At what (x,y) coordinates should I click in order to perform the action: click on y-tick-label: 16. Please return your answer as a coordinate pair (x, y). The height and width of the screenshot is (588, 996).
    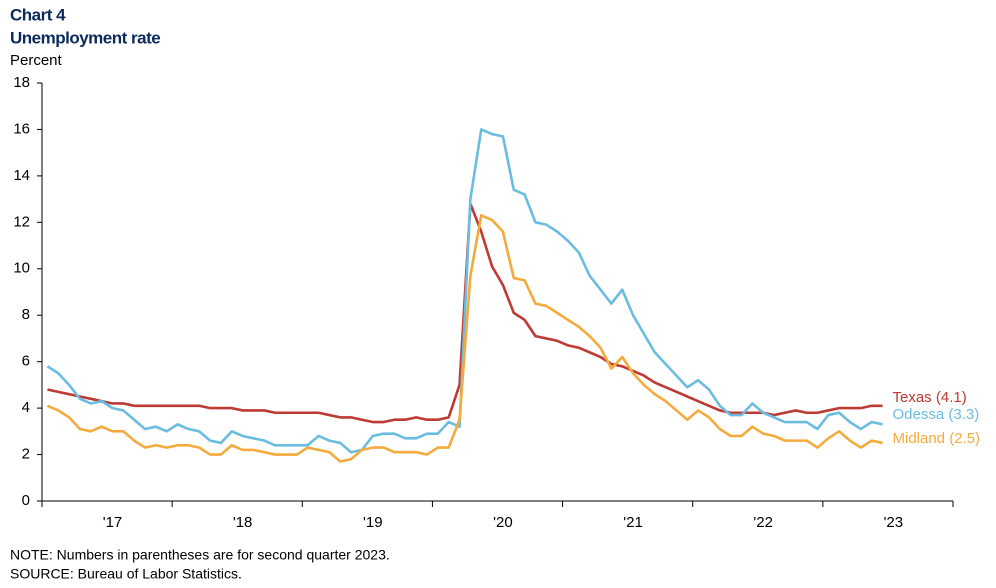
    Looking at the image, I should click on (21, 128).